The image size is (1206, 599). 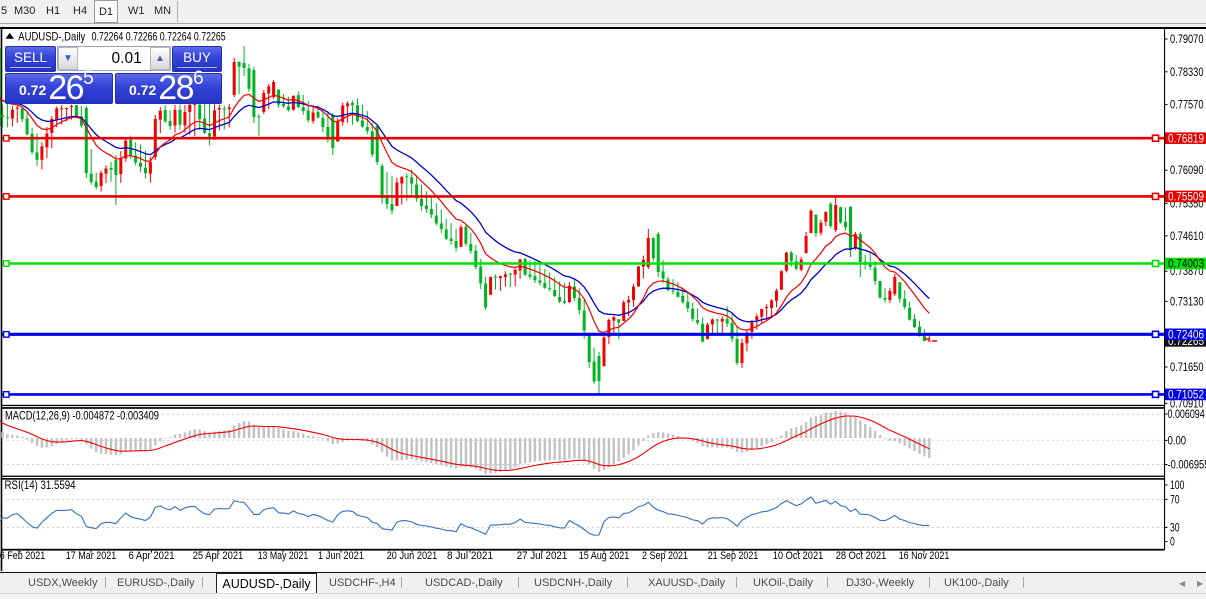 What do you see at coordinates (1177, 441) in the screenshot?
I see `svg-text: 0.00` at bounding box center [1177, 441].